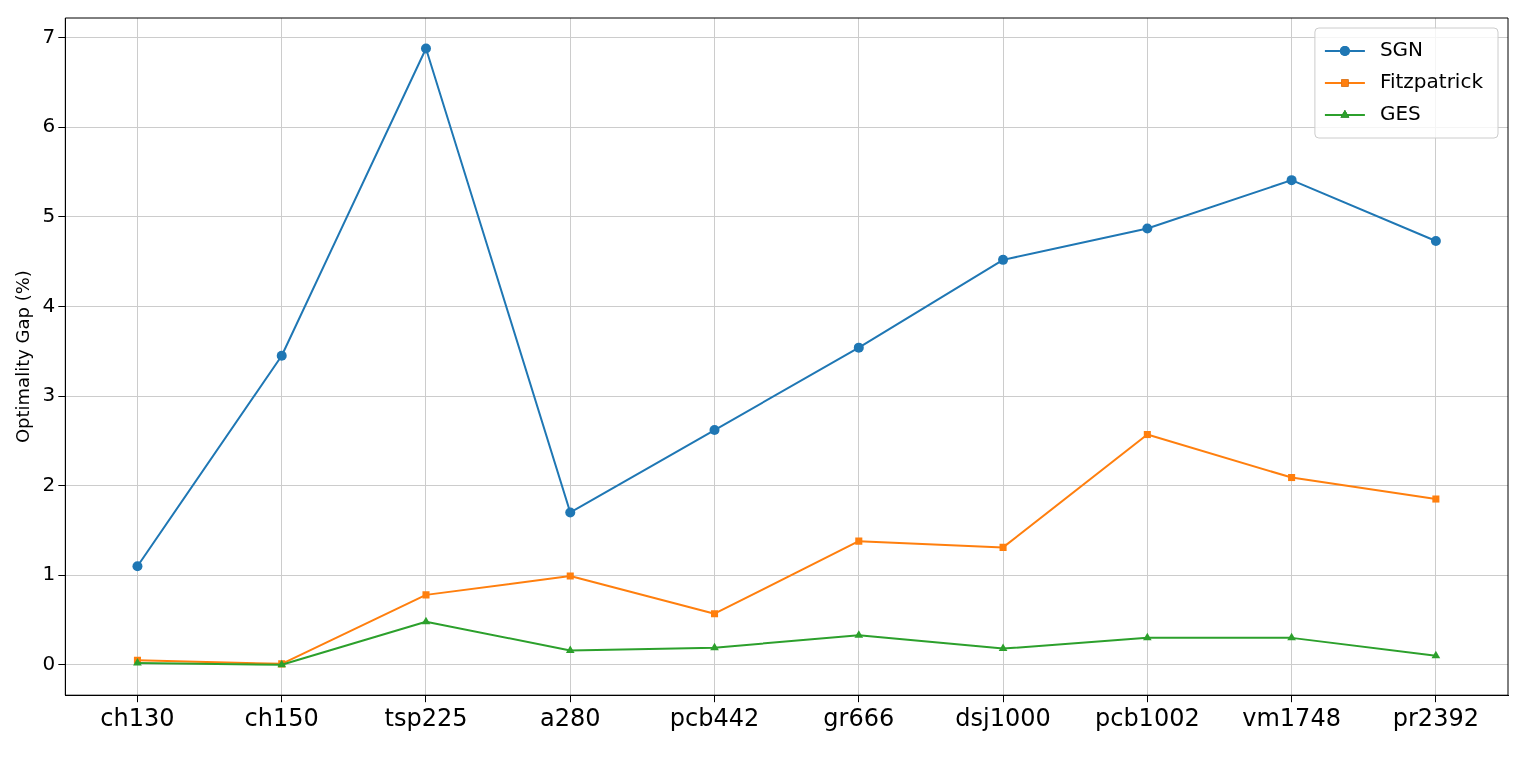 The height and width of the screenshot is (757, 1536). I want to click on y-tick-label: 5, so click(49, 215).